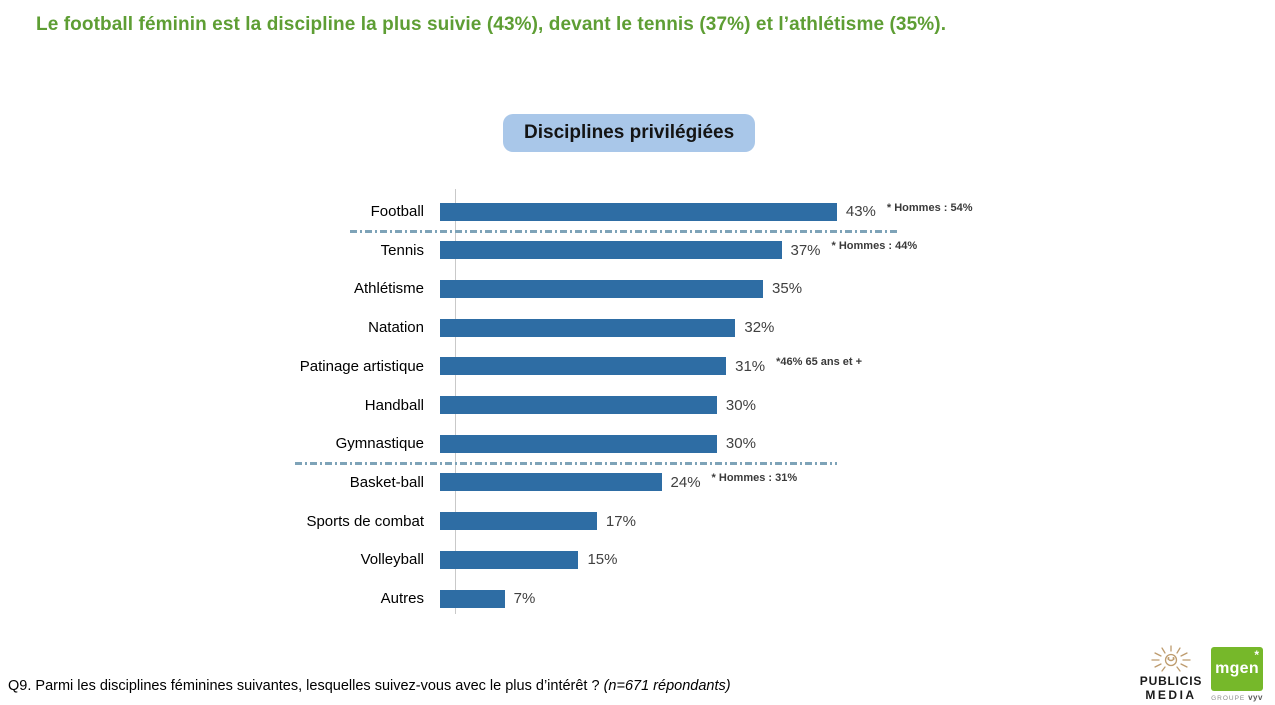  Describe the element at coordinates (386, 482) in the screenshot. I see `category-label: Basket-ball` at that location.